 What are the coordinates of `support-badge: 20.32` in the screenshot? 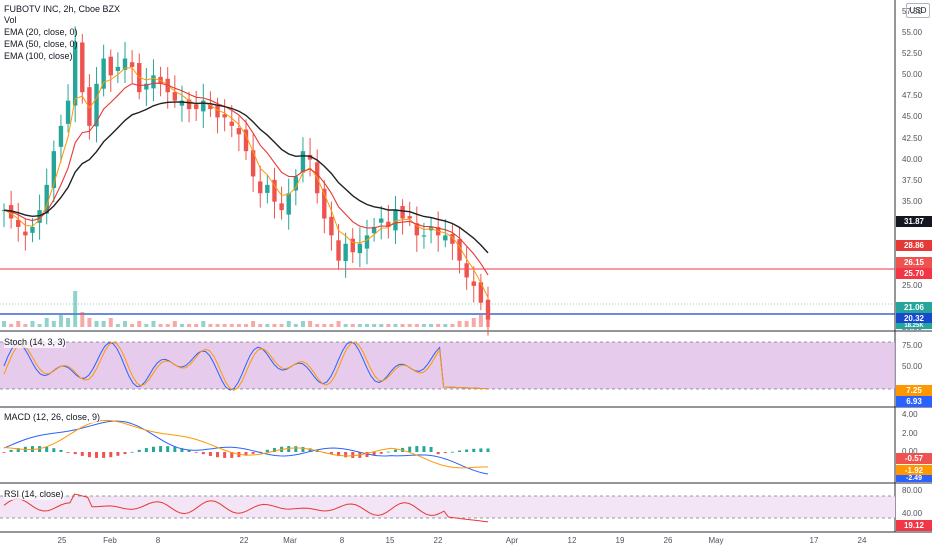 It's located at (914, 318).